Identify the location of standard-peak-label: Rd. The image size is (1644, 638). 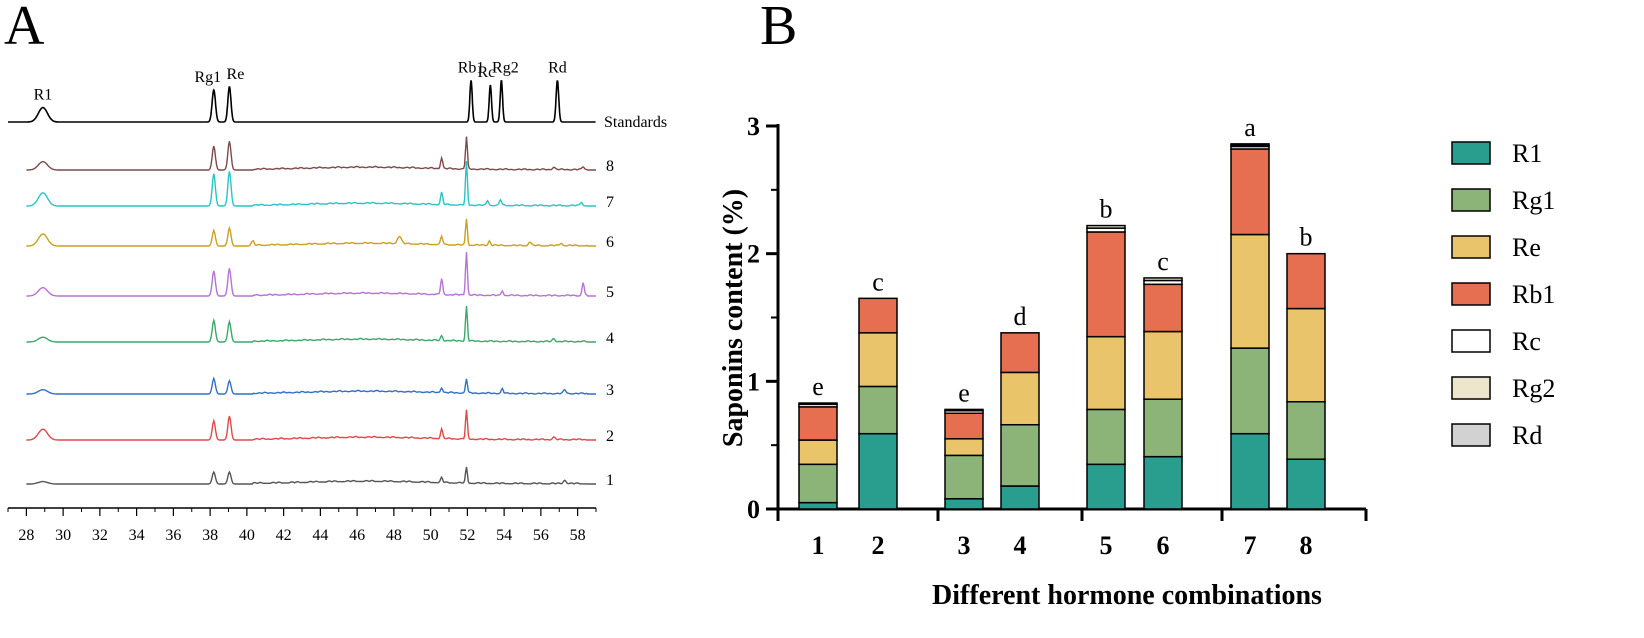
(557, 67).